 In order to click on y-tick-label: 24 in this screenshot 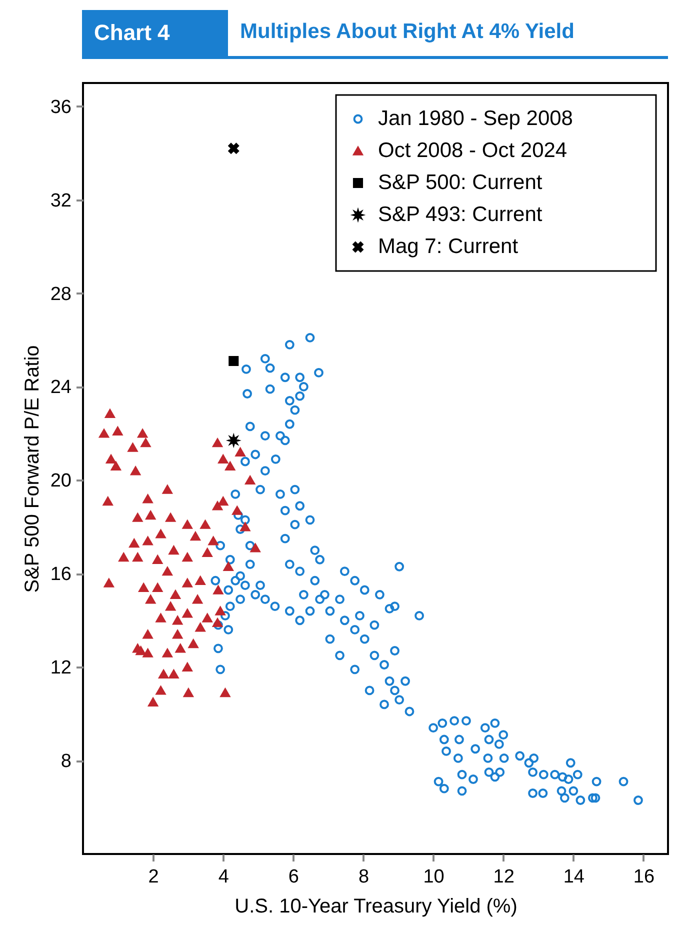, I will do `click(61, 387)`.